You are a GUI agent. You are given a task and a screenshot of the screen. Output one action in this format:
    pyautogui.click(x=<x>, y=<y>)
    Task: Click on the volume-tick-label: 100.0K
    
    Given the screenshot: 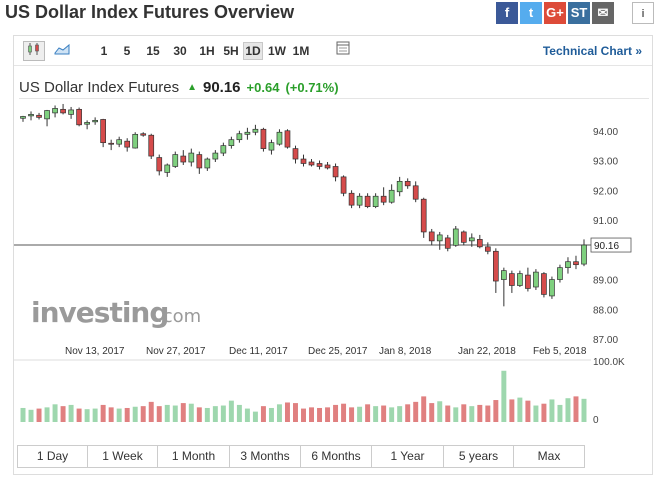 What is the action you would take?
    pyautogui.click(x=609, y=362)
    